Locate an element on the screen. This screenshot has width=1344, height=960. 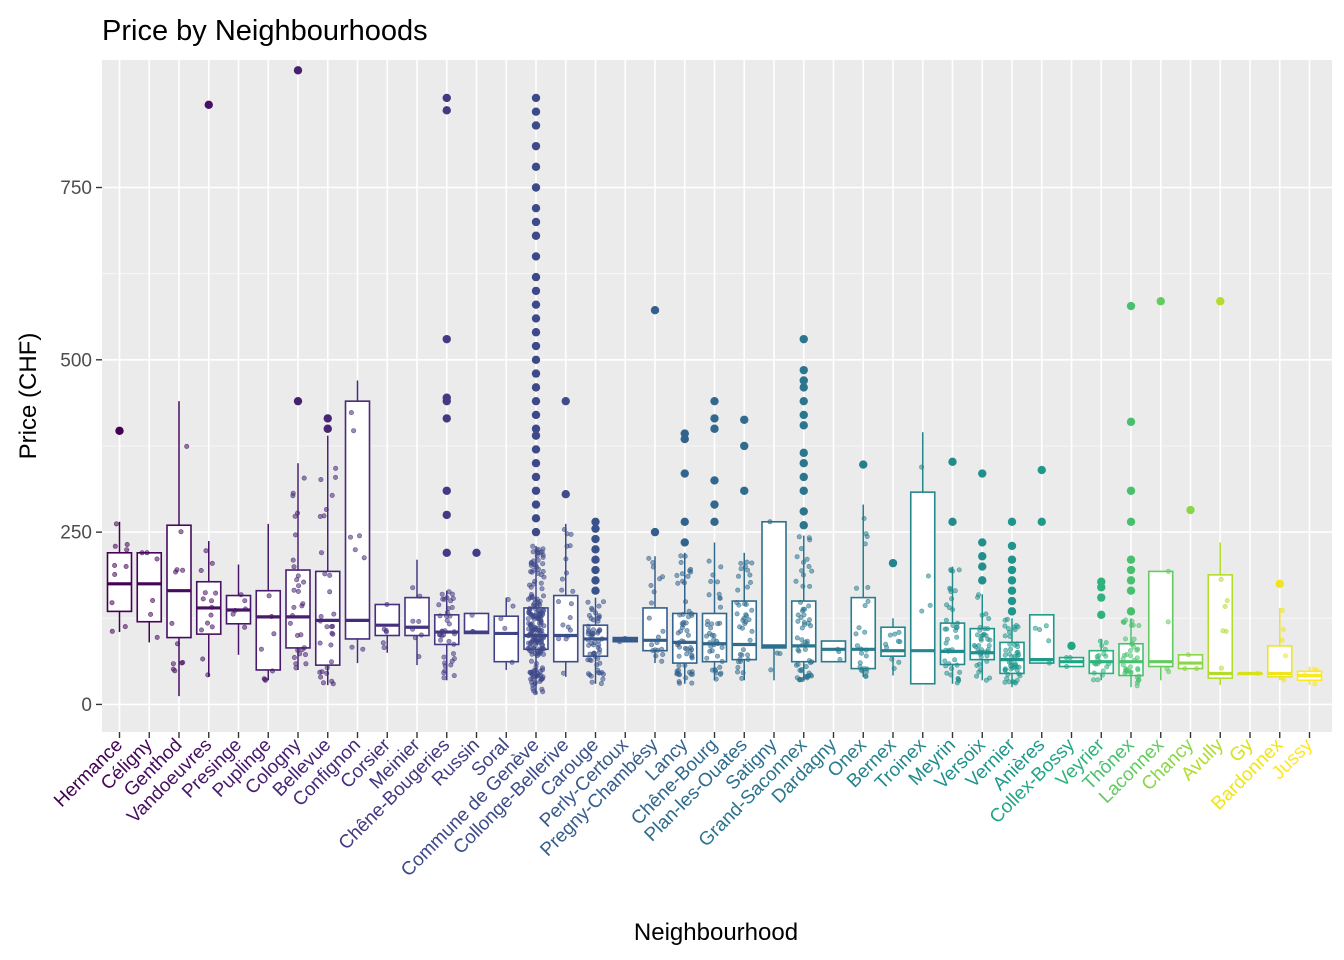
y-axis: 0 250 500 750 is located at coordinates (81, 447).